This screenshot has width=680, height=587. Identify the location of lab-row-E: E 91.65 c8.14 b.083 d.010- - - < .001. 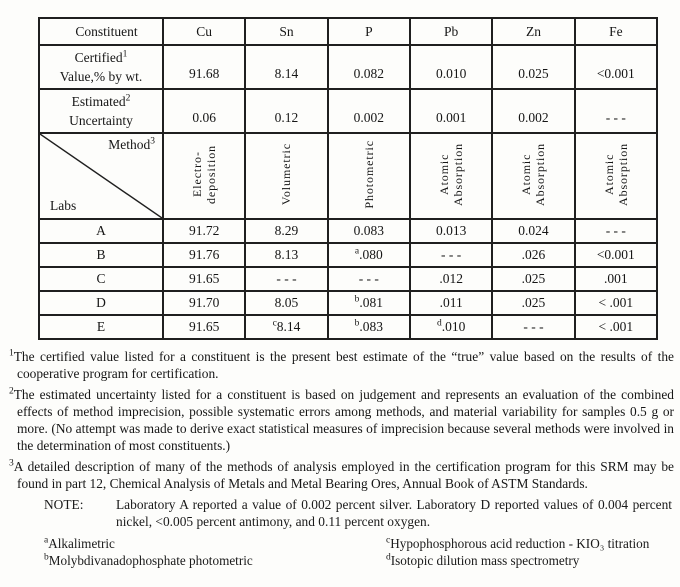
(348, 327).